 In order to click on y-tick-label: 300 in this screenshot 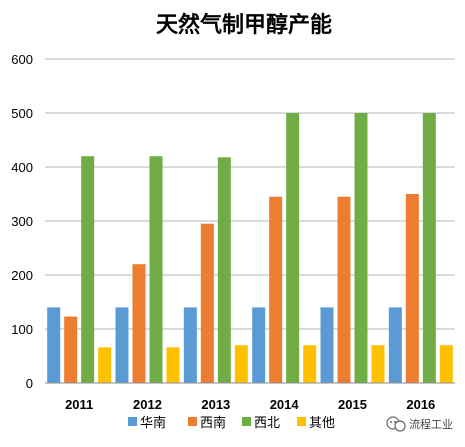, I will do `click(22, 221)`.